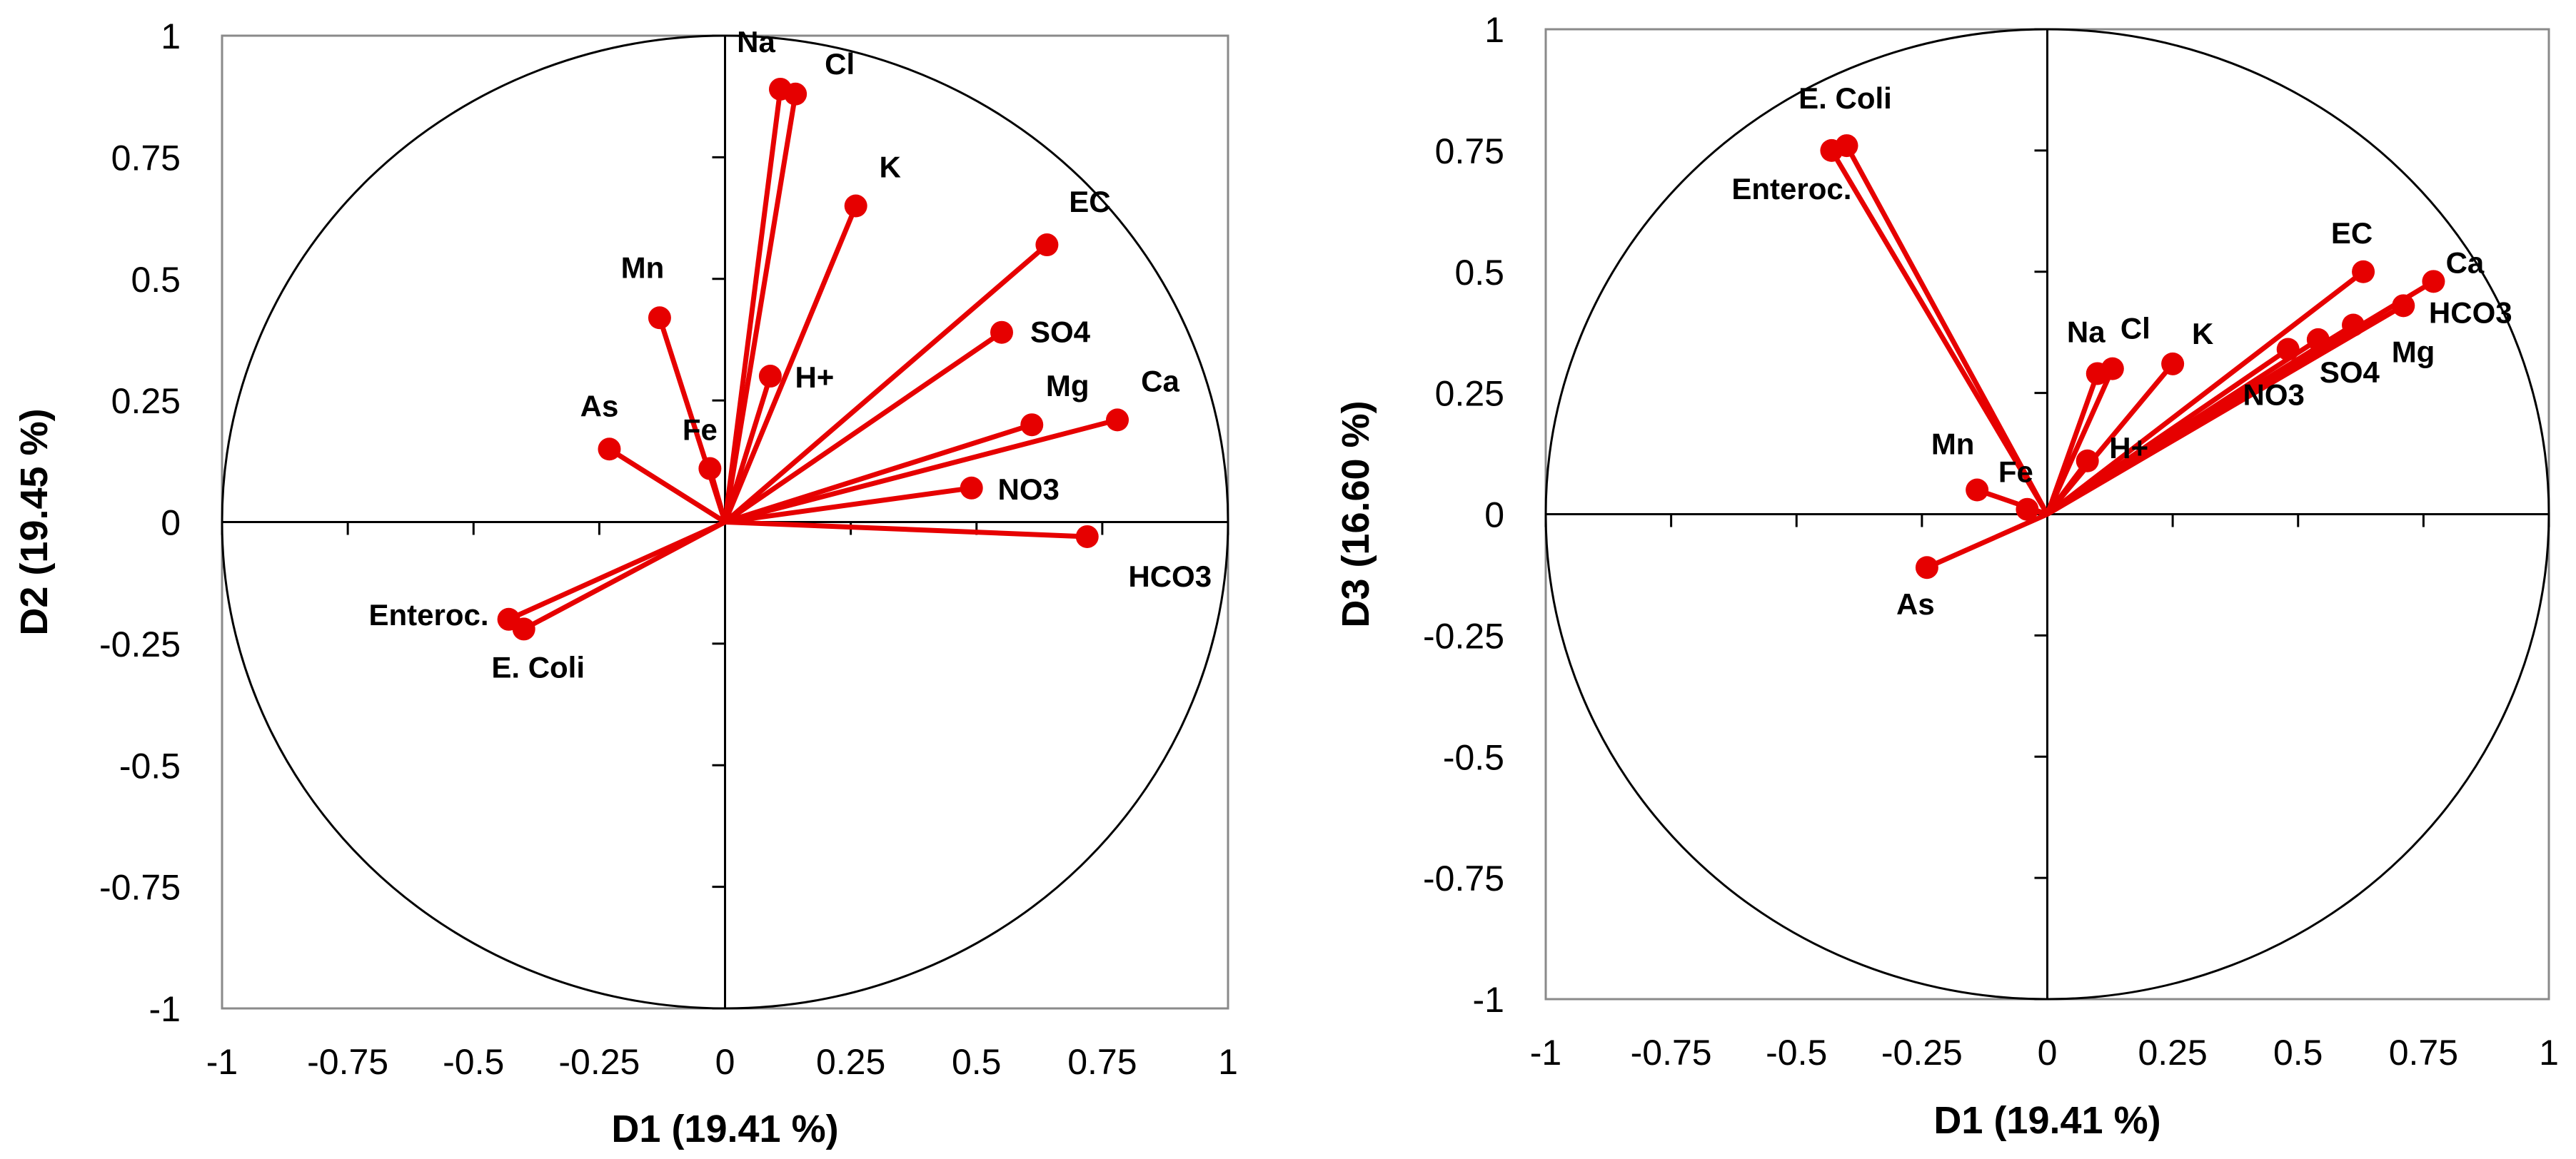  Describe the element at coordinates (1463, 636) in the screenshot. I see `y-tick-label: -0.25` at that location.